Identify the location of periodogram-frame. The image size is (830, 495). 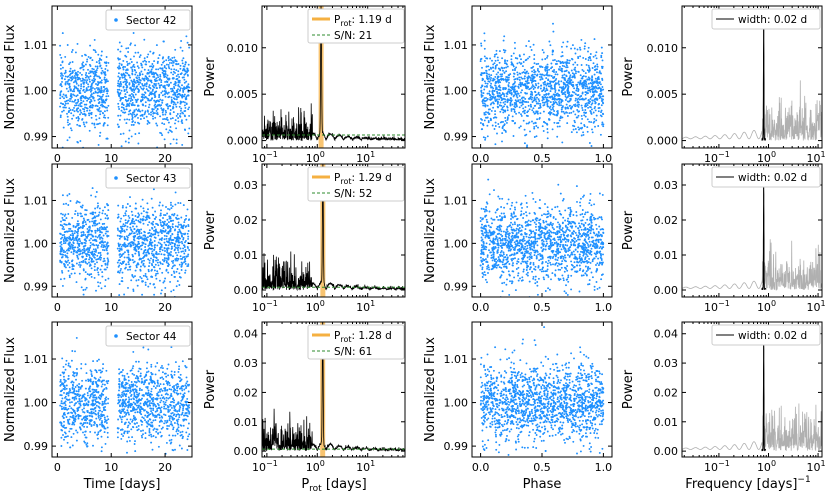
(333, 230).